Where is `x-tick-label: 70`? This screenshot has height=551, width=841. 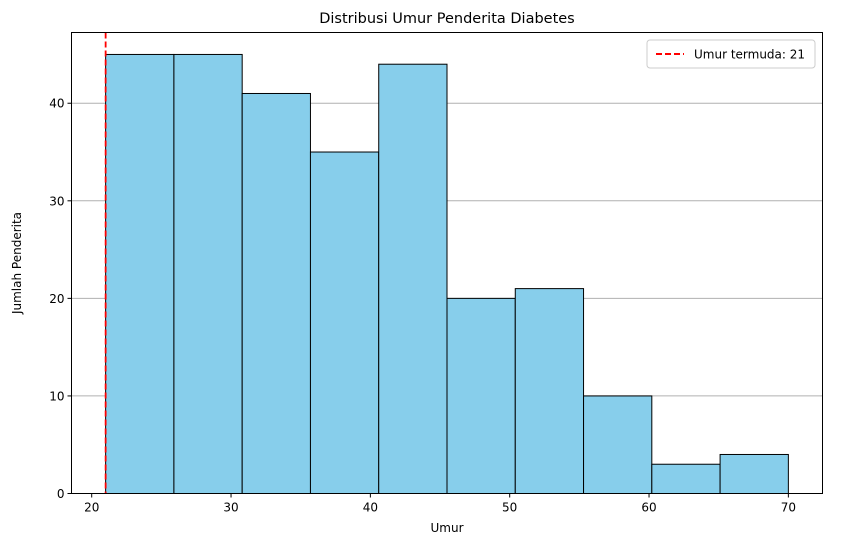
x-tick-label: 70 is located at coordinates (788, 508).